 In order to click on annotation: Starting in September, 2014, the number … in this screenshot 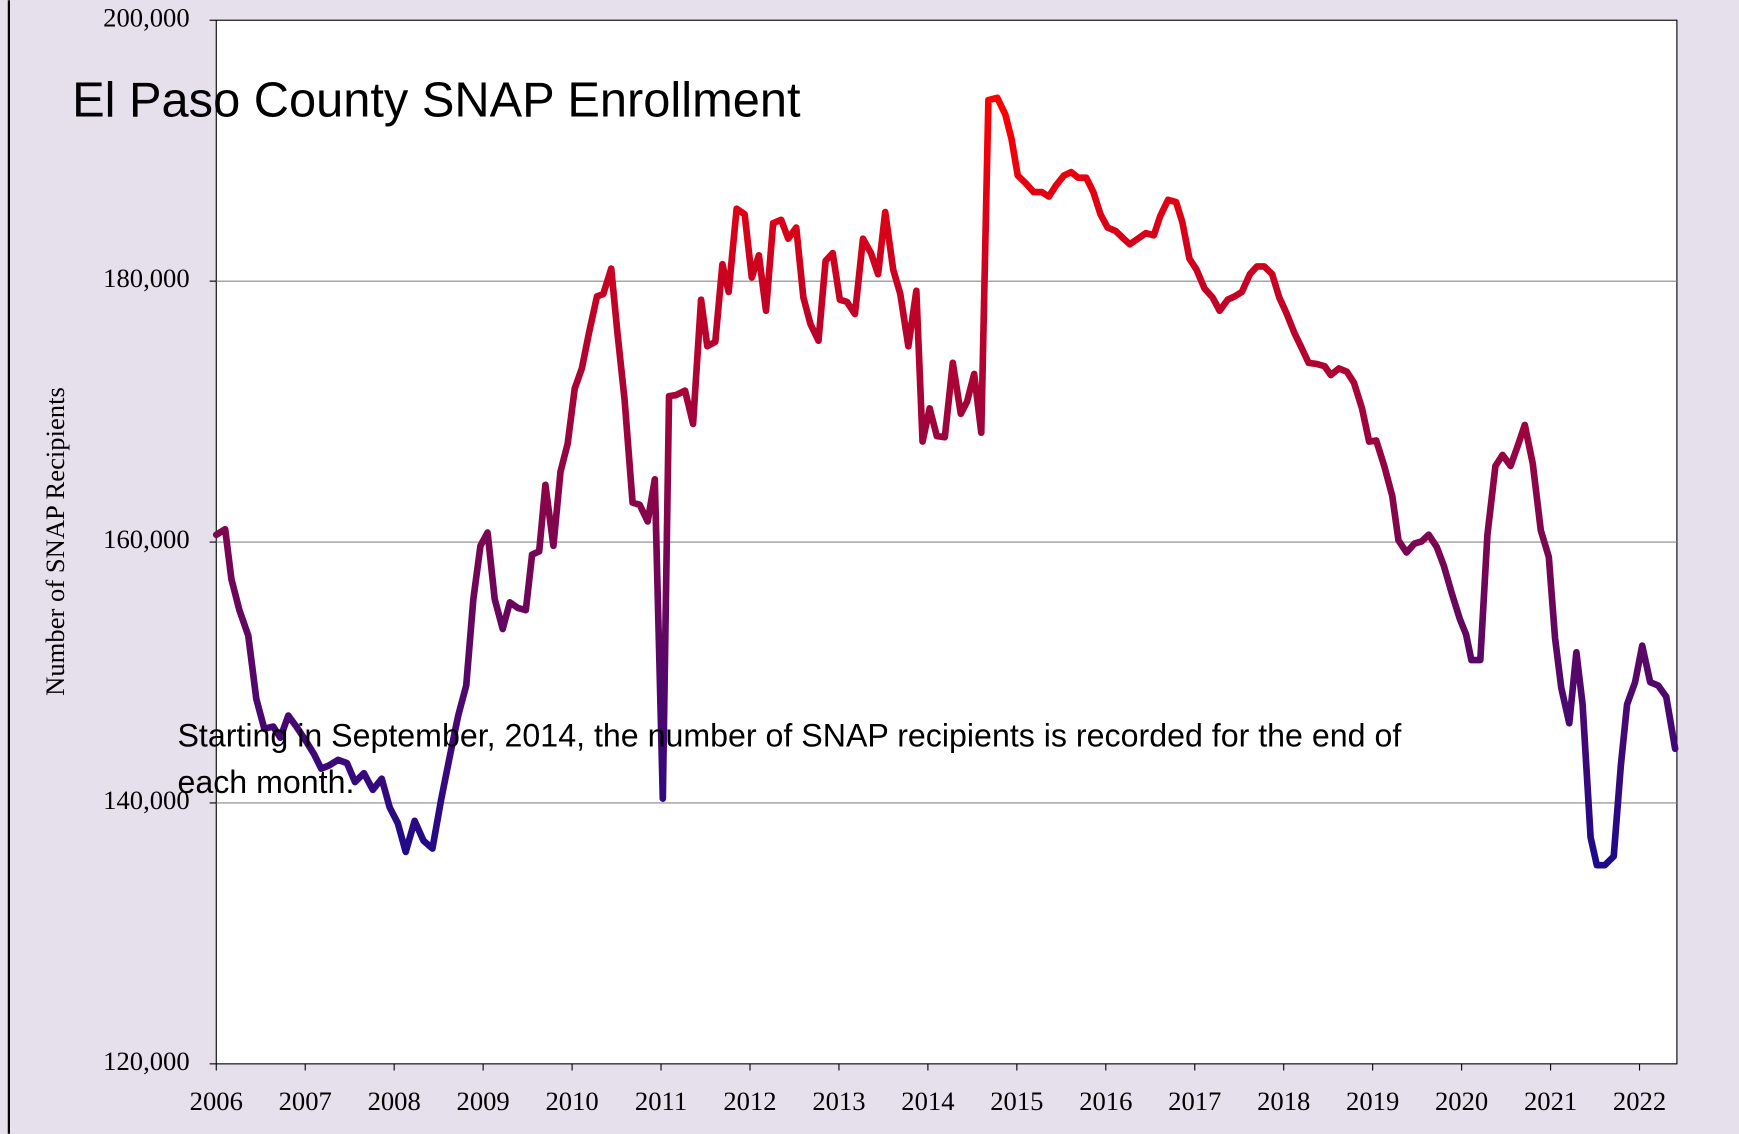, I will do `click(789, 735)`.